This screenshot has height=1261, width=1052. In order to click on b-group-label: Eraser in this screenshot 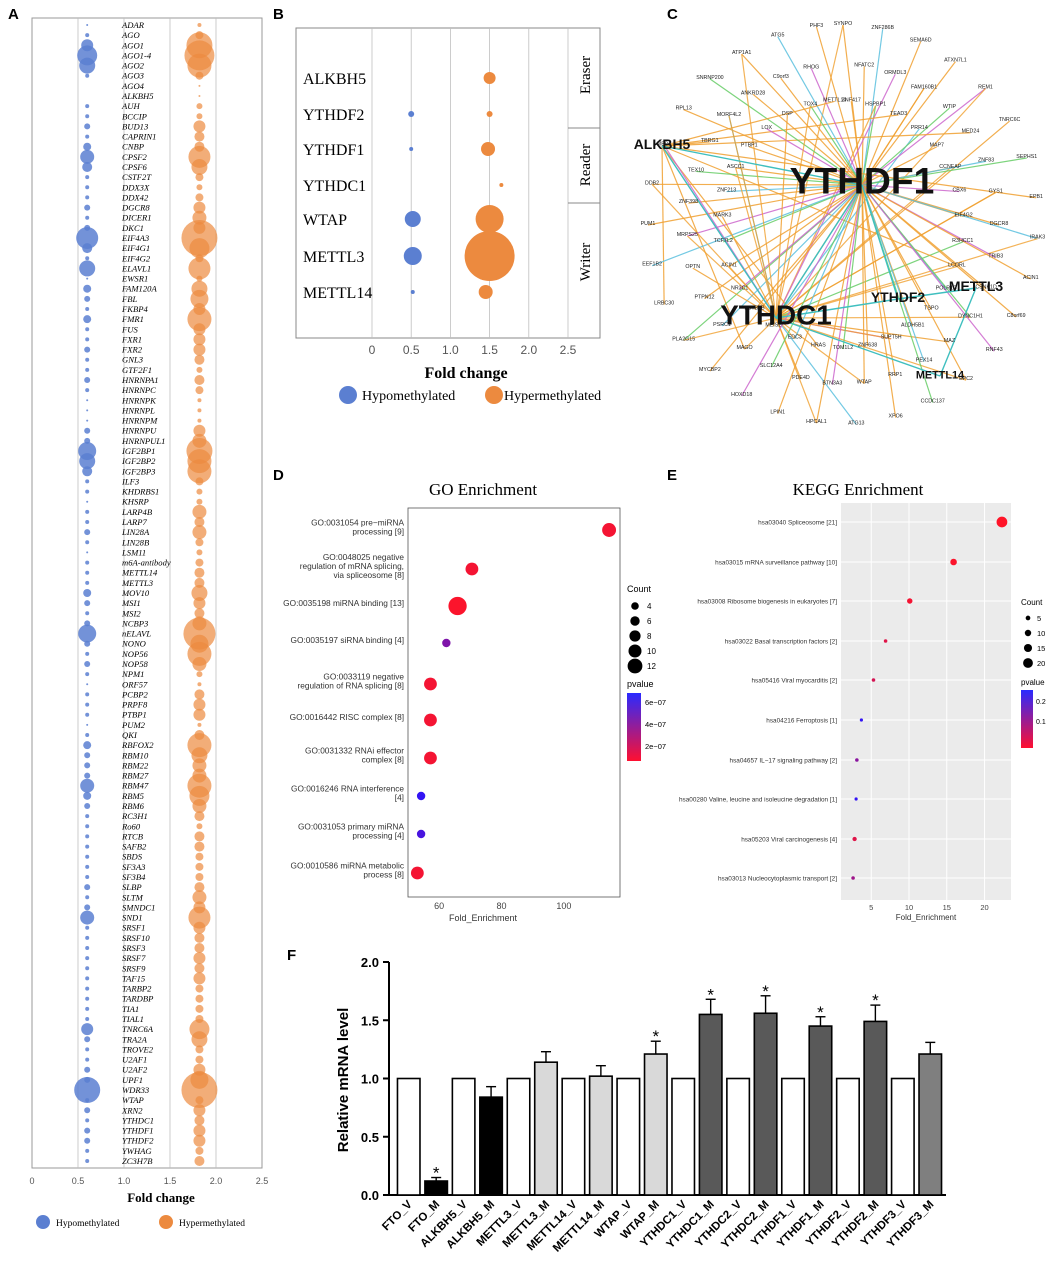, I will do `click(586, 75)`.